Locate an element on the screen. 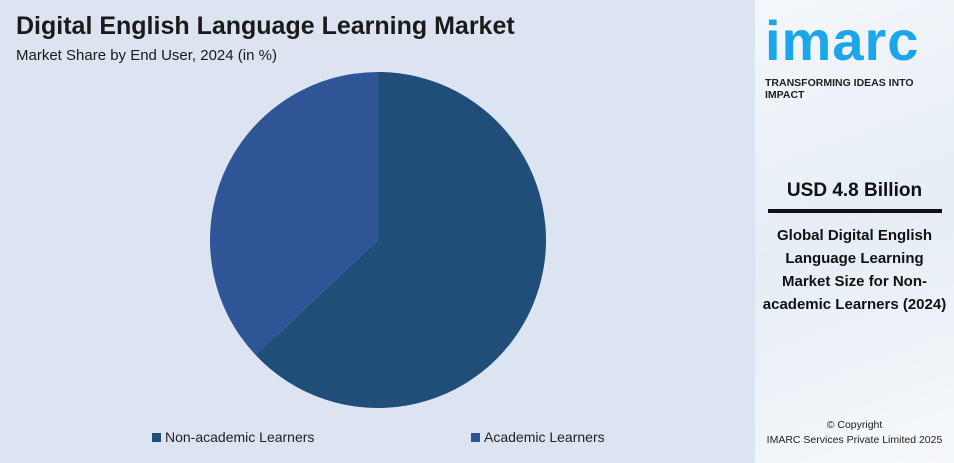  legend-item-academic: Academic Learners is located at coordinates (538, 437).